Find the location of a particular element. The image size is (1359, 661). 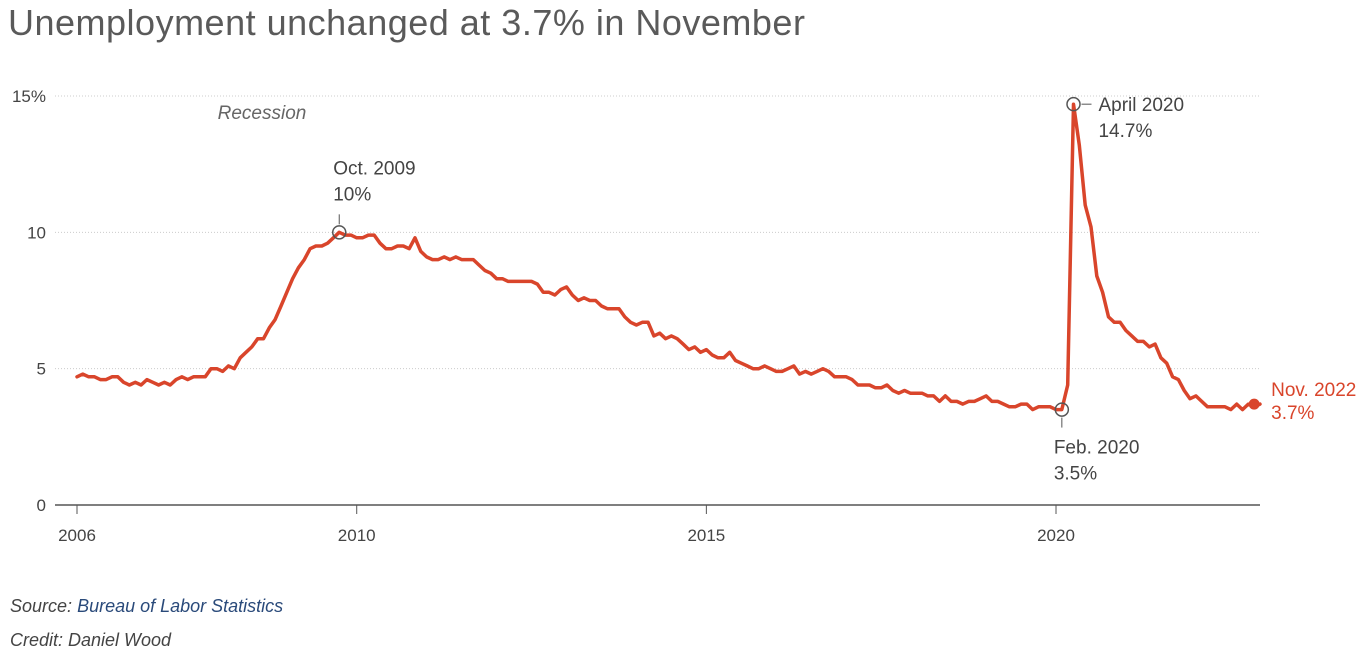

annotation-value-nov-2022: 3.7% is located at coordinates (1292, 413).